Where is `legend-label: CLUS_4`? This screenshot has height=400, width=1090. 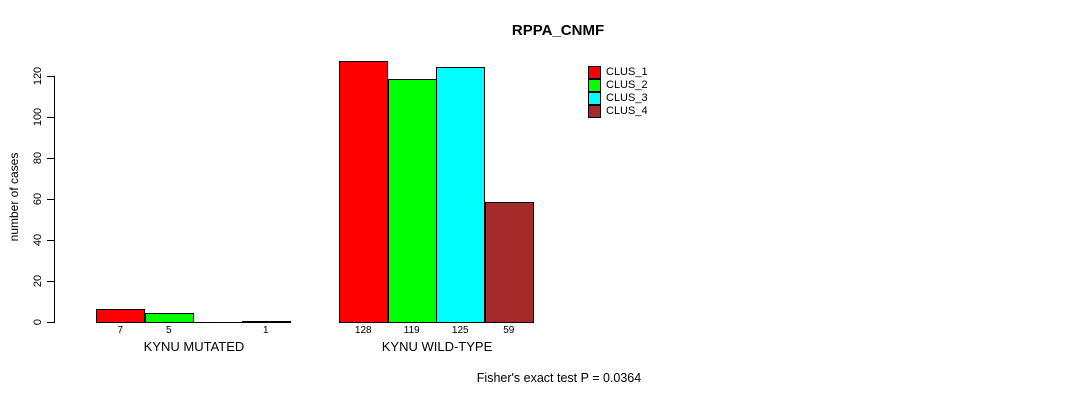 legend-label: CLUS_4 is located at coordinates (627, 111).